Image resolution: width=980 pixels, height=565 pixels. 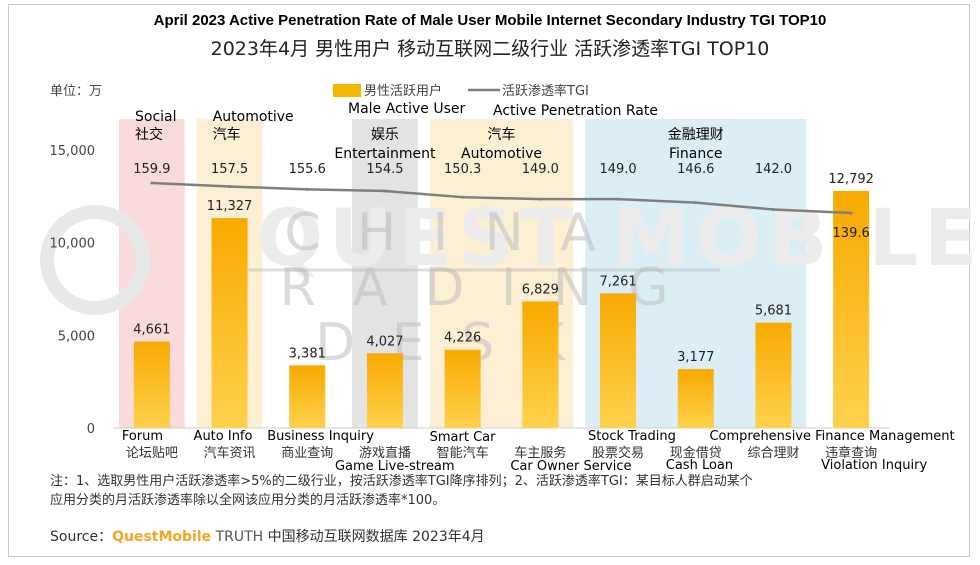 What do you see at coordinates (149, 134) in the screenshot?
I see `group-label-cn-0: 社交` at bounding box center [149, 134].